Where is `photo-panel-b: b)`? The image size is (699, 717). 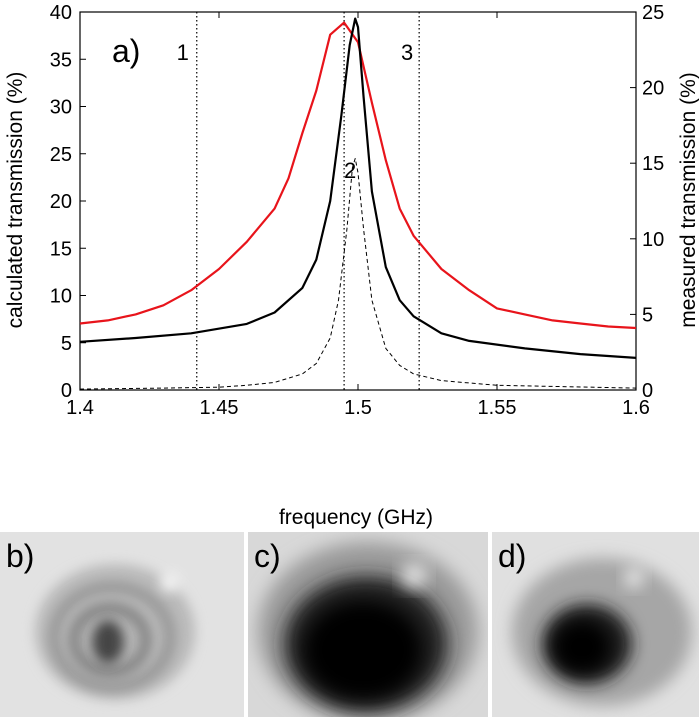 photo-panel-b: b) is located at coordinates (122, 624).